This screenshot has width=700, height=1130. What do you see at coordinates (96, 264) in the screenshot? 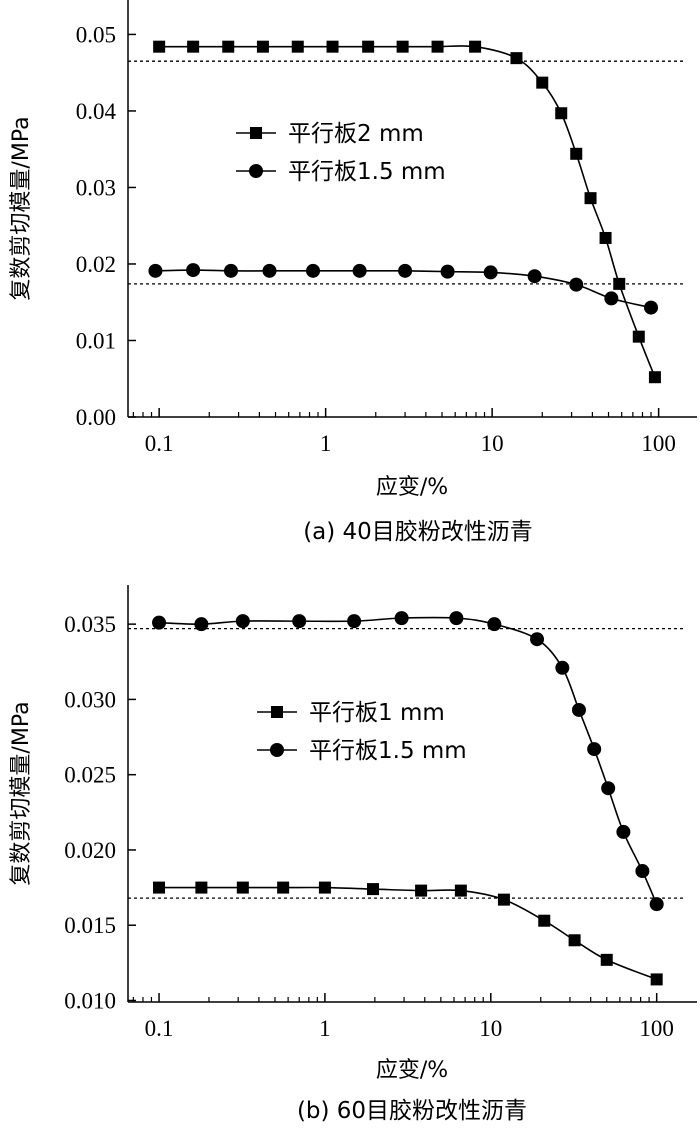
I see `y-tick-label: 0.02` at bounding box center [96, 264].